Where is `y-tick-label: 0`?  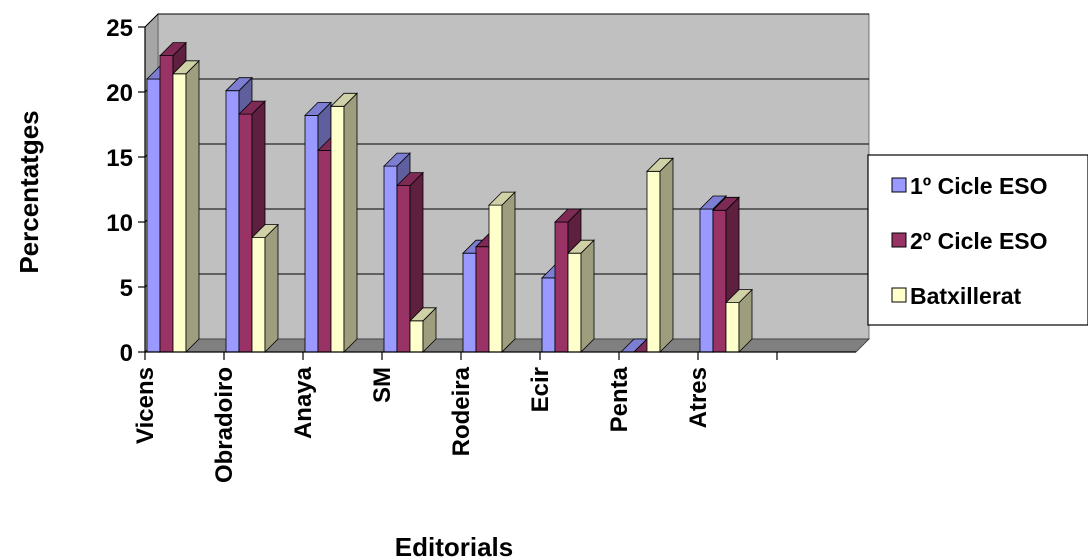 y-tick-label: 0 is located at coordinates (126, 353).